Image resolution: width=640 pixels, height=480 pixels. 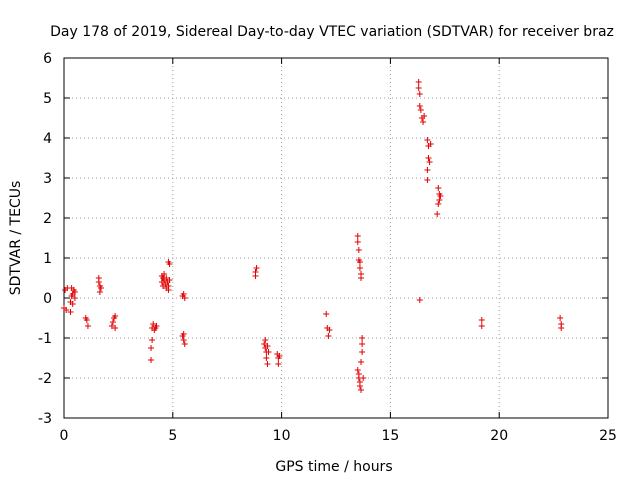 I want to click on x-tick-label: 20, so click(x=499, y=436).